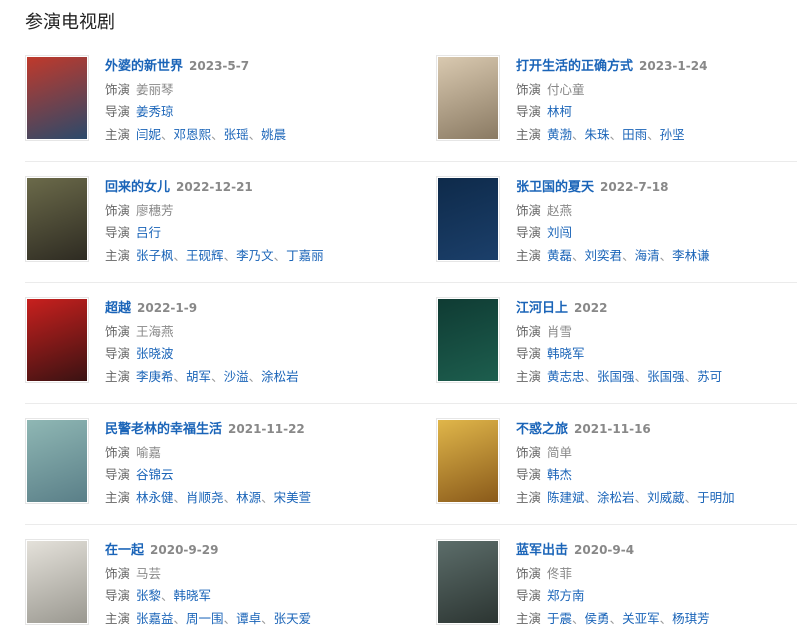 Image resolution: width=797 pixels, height=638 pixels. Describe the element at coordinates (274, 134) in the screenshot. I see `cast-member-link: 姚晨` at that location.